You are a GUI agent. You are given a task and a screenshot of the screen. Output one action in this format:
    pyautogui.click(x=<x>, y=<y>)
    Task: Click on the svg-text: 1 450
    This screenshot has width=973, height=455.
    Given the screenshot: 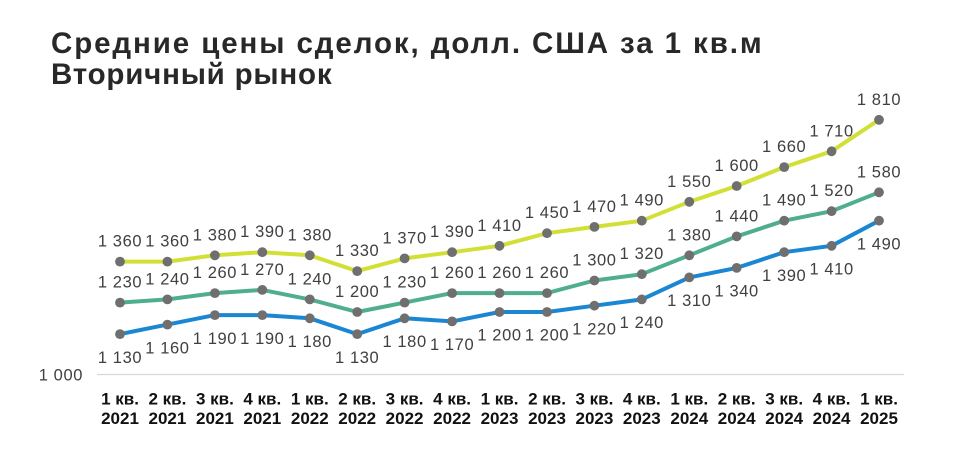 What is the action you would take?
    pyautogui.click(x=547, y=213)
    